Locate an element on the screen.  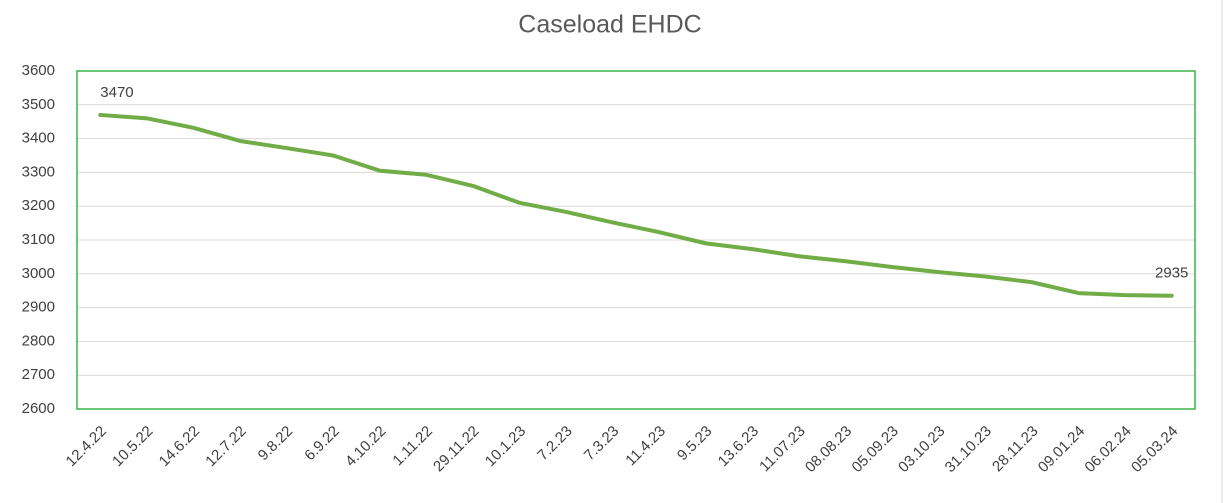
y-tick-label: 2700 is located at coordinates (38, 374).